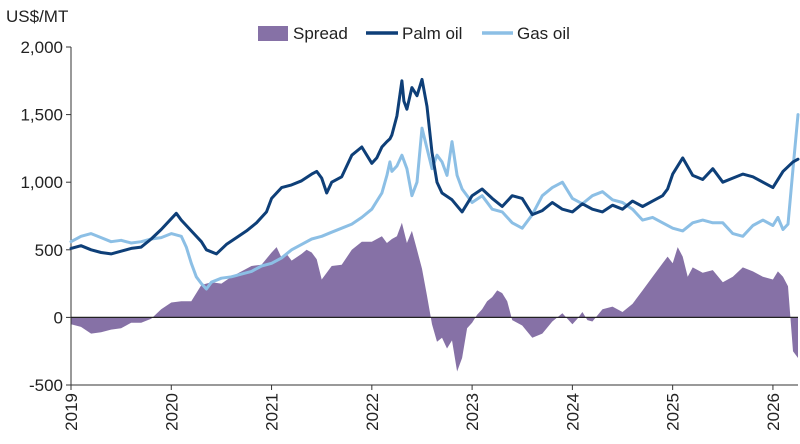 The height and width of the screenshot is (444, 800). What do you see at coordinates (45, 216) in the screenshot?
I see `y-axis-ticks: -500 0 500 1,000 1,500 2,000` at bounding box center [45, 216].